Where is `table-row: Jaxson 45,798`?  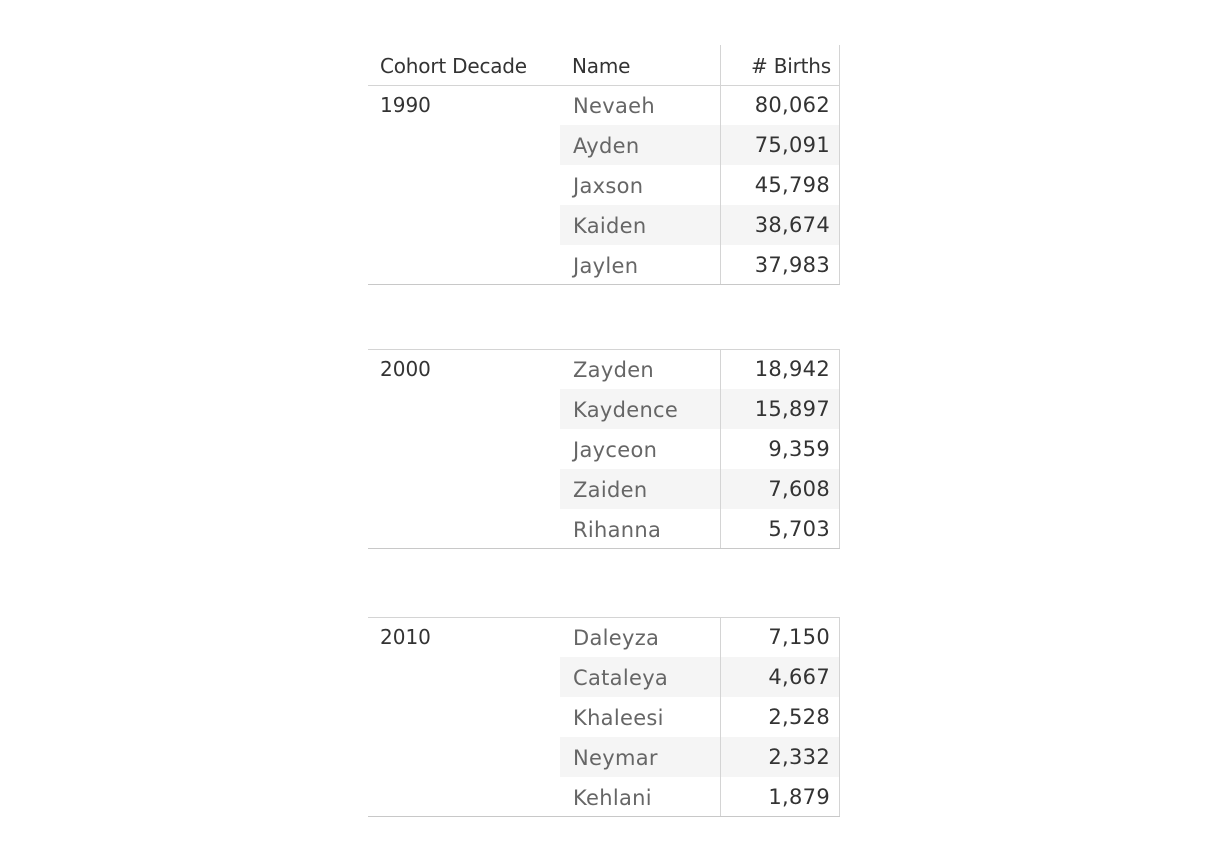 table-row: Jaxson 45,798 is located at coordinates (699, 185).